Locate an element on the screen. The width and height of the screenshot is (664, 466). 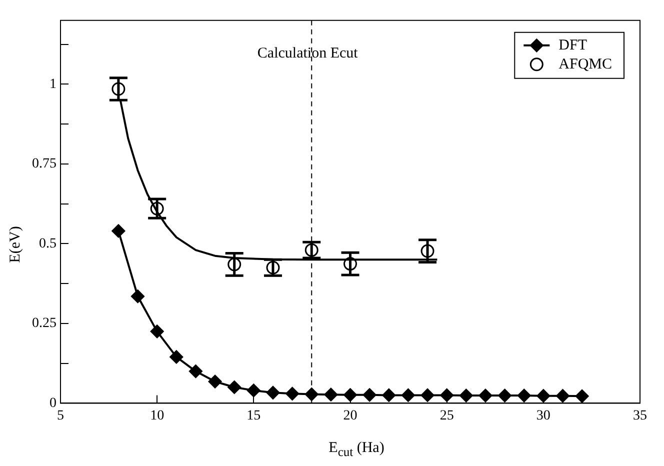
x-tick-label: 25 is located at coordinates (447, 416).